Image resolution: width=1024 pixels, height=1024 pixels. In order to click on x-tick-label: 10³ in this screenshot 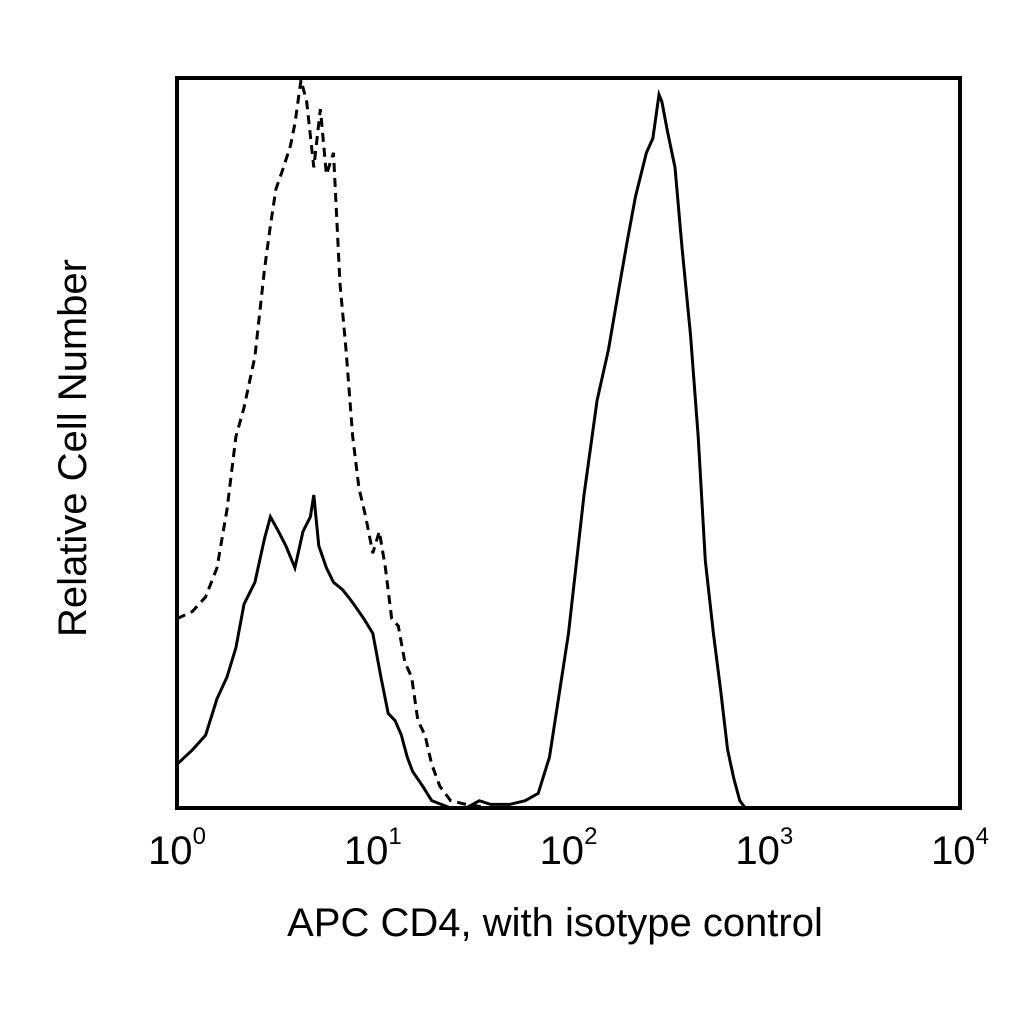, I will do `click(764, 848)`.